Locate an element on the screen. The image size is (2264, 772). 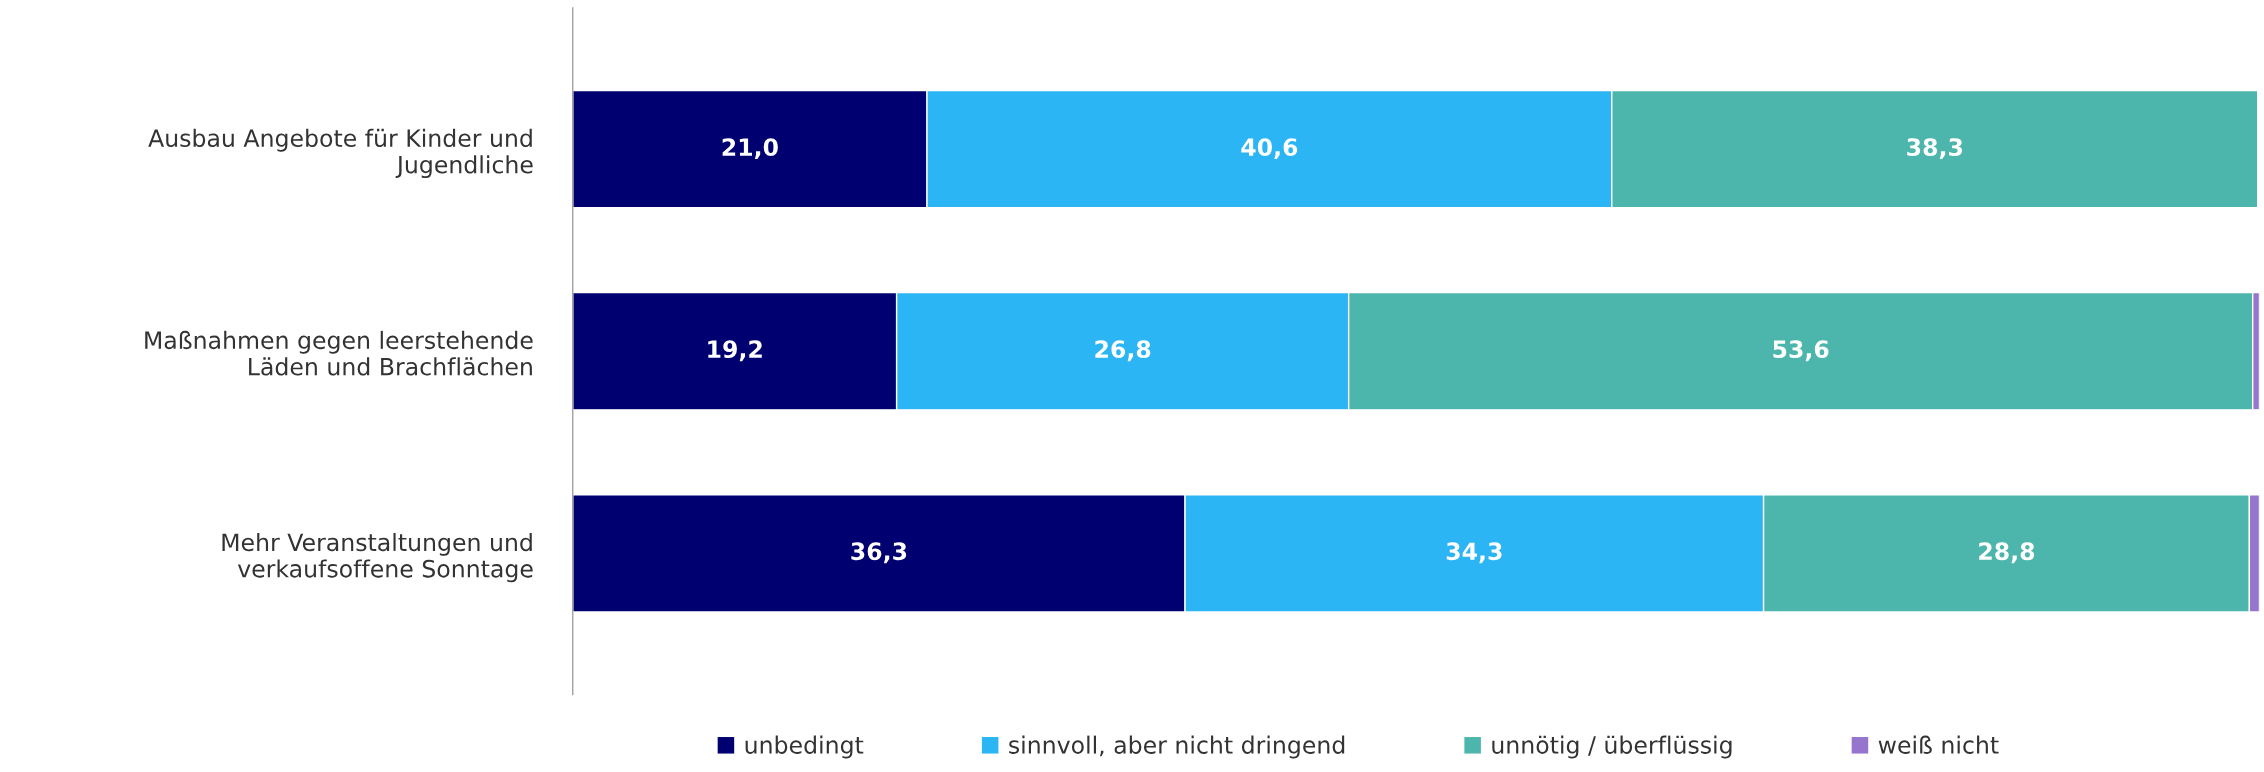
data-label: 53,6 is located at coordinates (1801, 351).